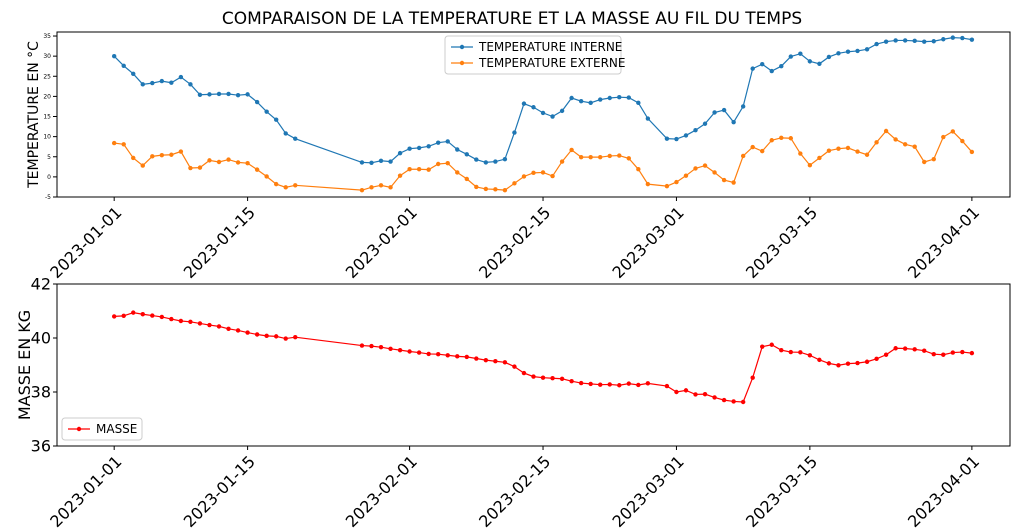 This screenshot has width=1024, height=531. Describe the element at coordinates (514, 242) in the screenshot. I see `x-tick-label: 2023-02-15` at that location.